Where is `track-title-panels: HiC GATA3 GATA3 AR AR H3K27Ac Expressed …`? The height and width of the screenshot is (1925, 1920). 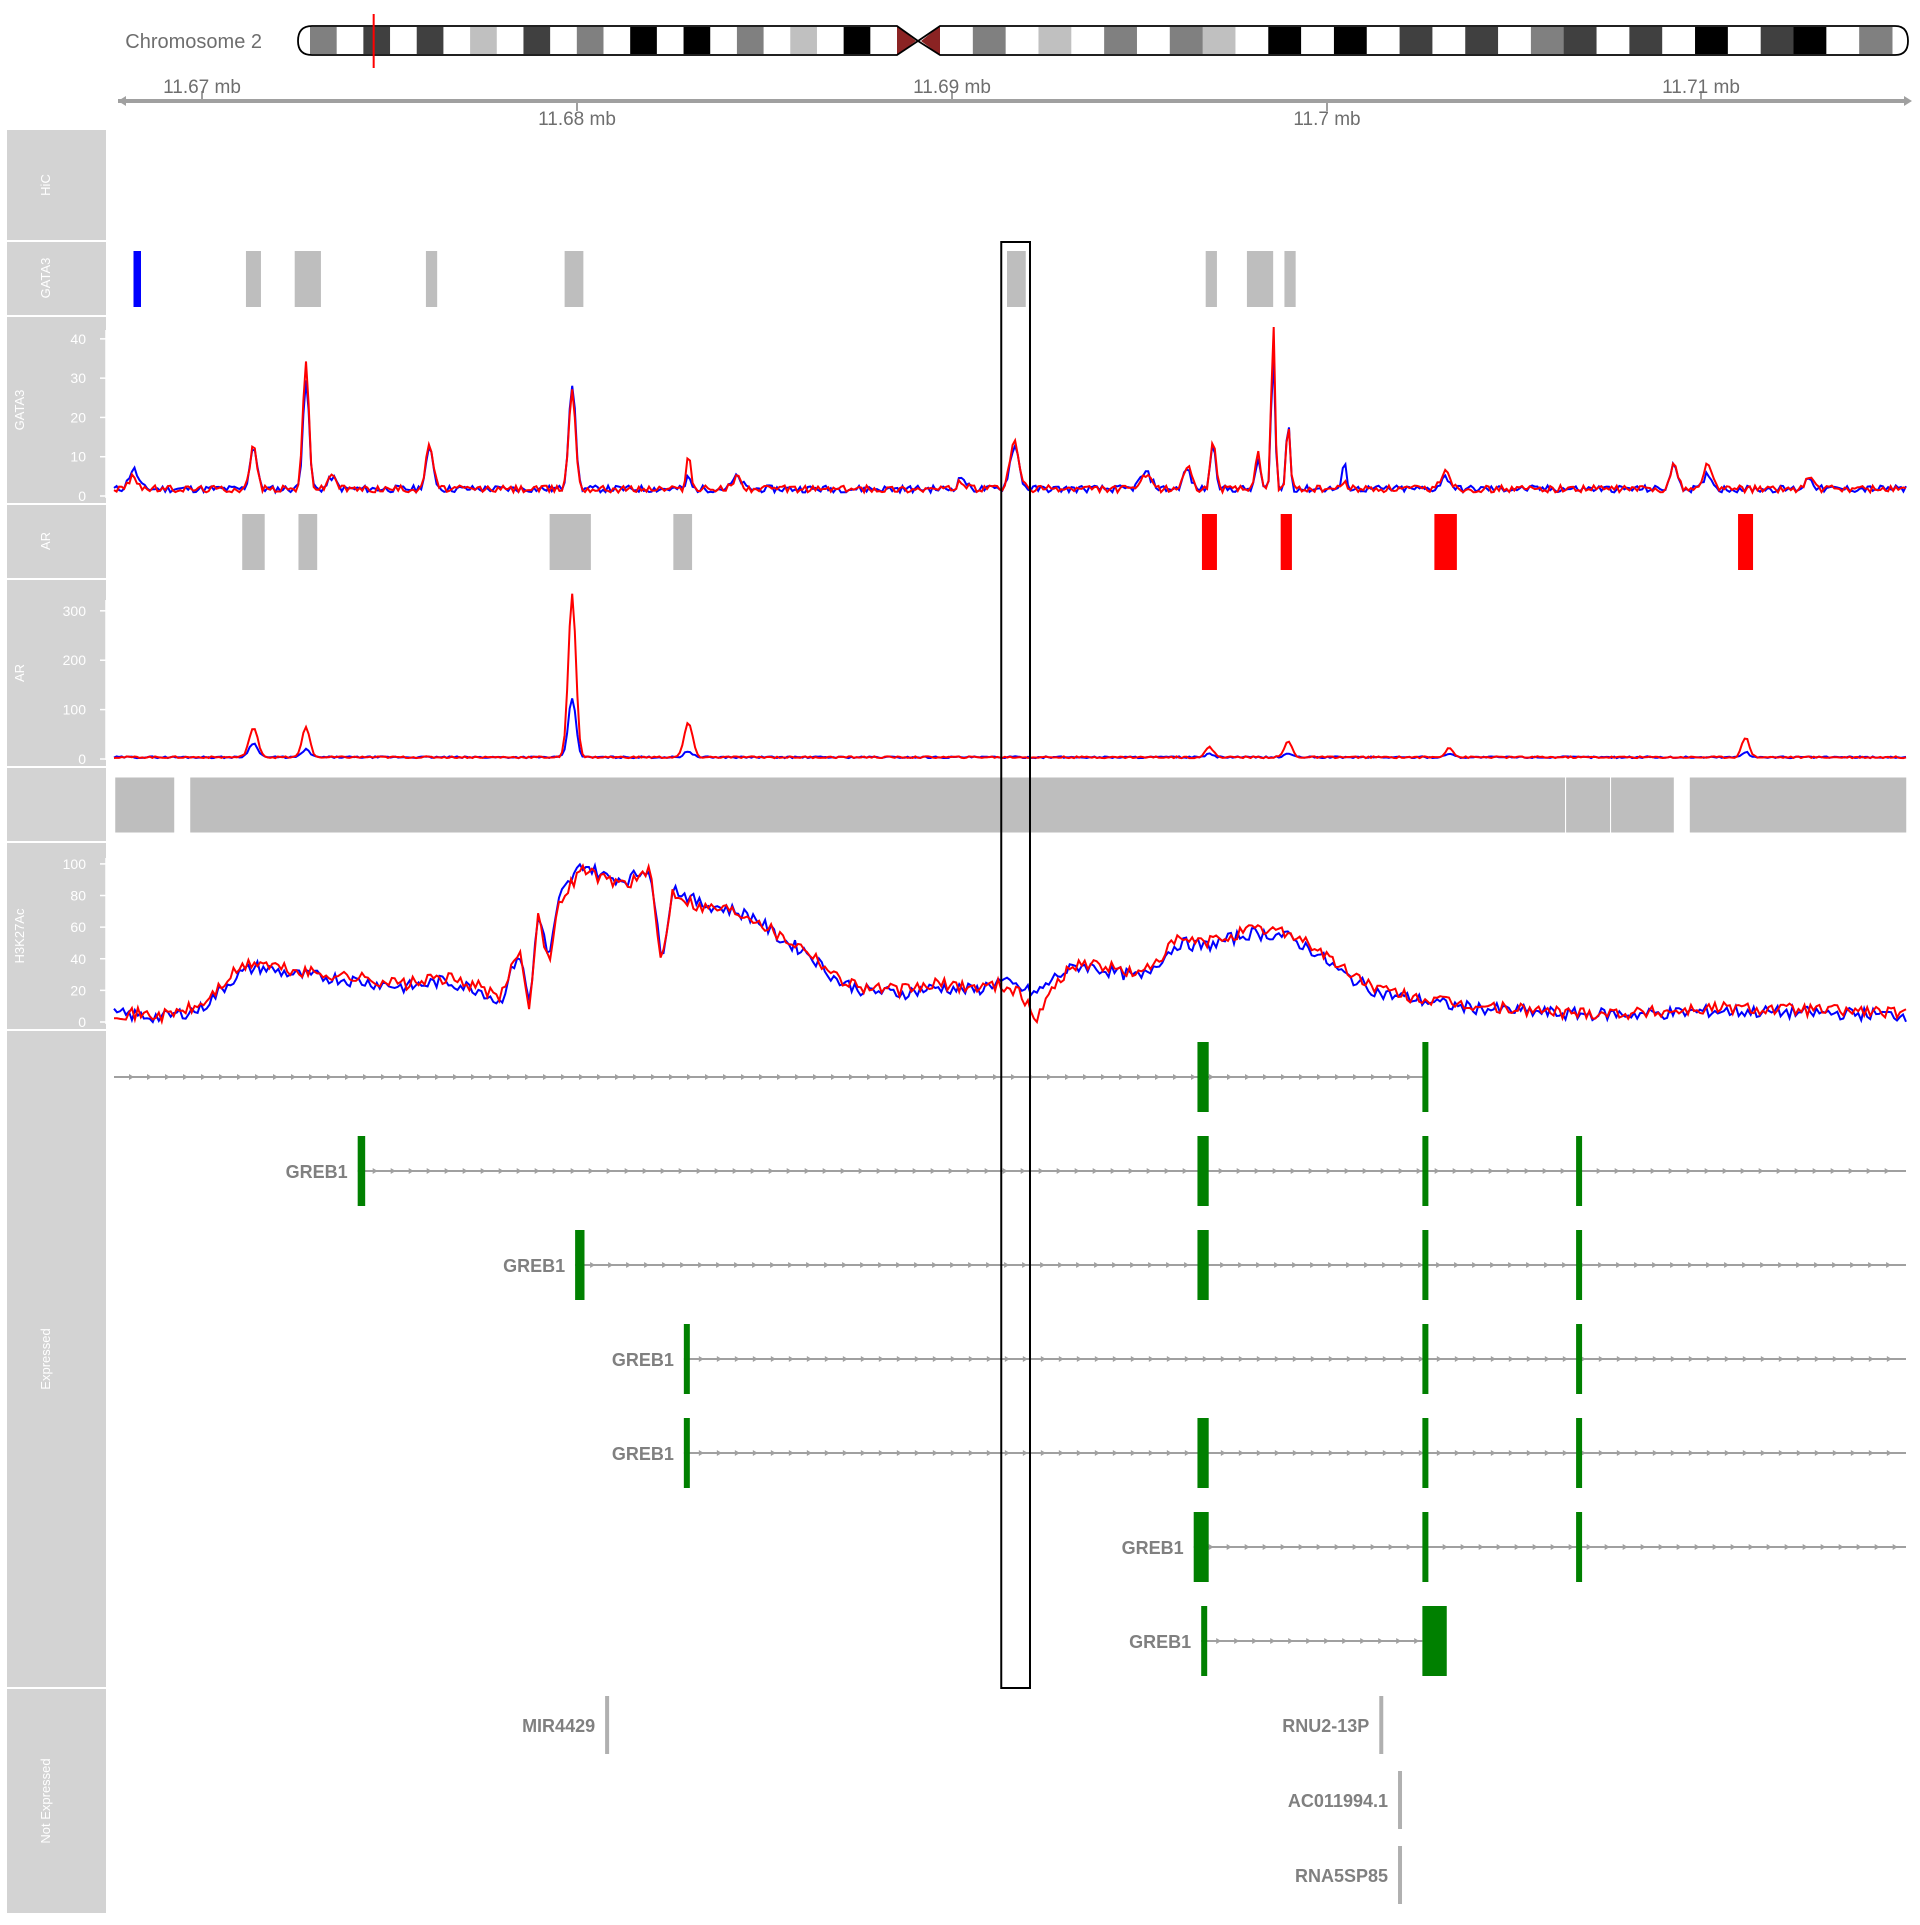 track-title-panels: HiC GATA3 GATA3 AR AR H3K27Ac Expressed … is located at coordinates (56, 1021).